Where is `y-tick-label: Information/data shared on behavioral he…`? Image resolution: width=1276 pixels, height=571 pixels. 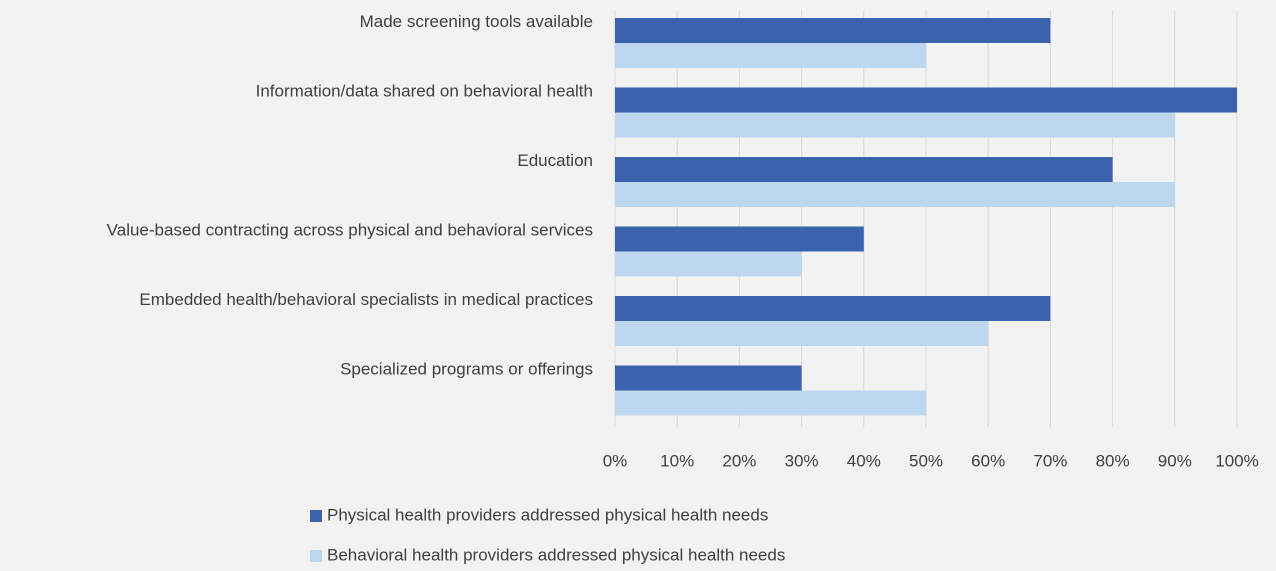
y-tick-label: Information/data shared on behavioral he… is located at coordinates (424, 90).